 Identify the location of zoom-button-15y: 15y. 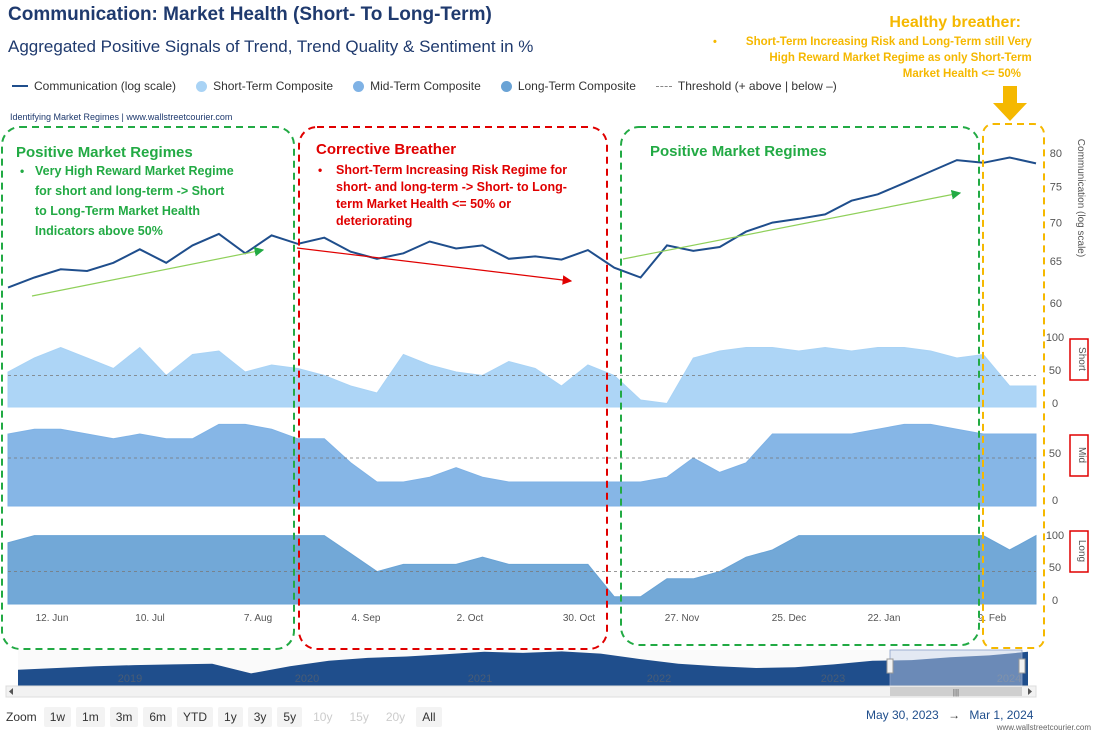
(358, 717).